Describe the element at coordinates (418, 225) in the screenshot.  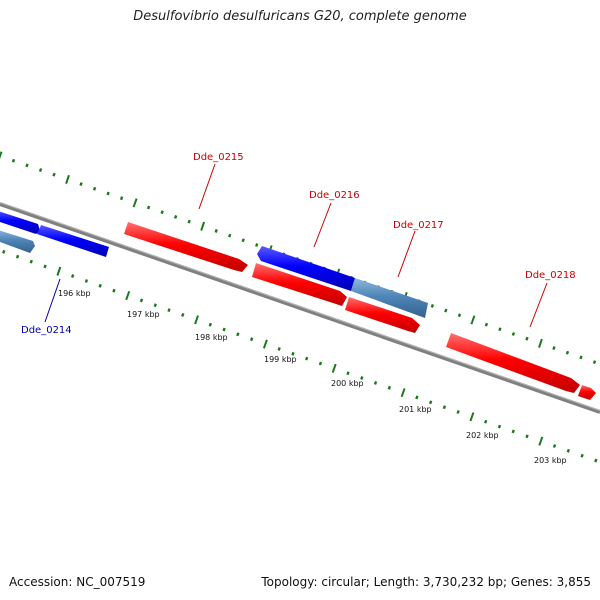
I see `gene-label-dde-0217: Dde_0217` at that location.